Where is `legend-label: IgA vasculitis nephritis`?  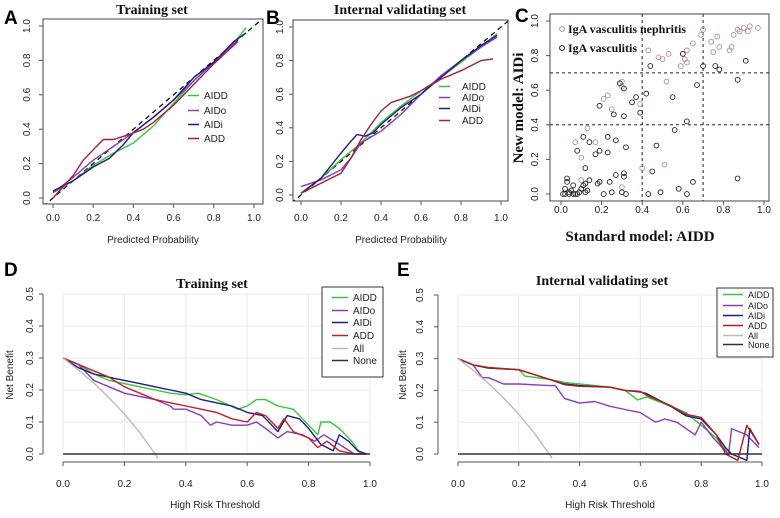 legend-label: IgA vasculitis nephritis is located at coordinates (627, 29).